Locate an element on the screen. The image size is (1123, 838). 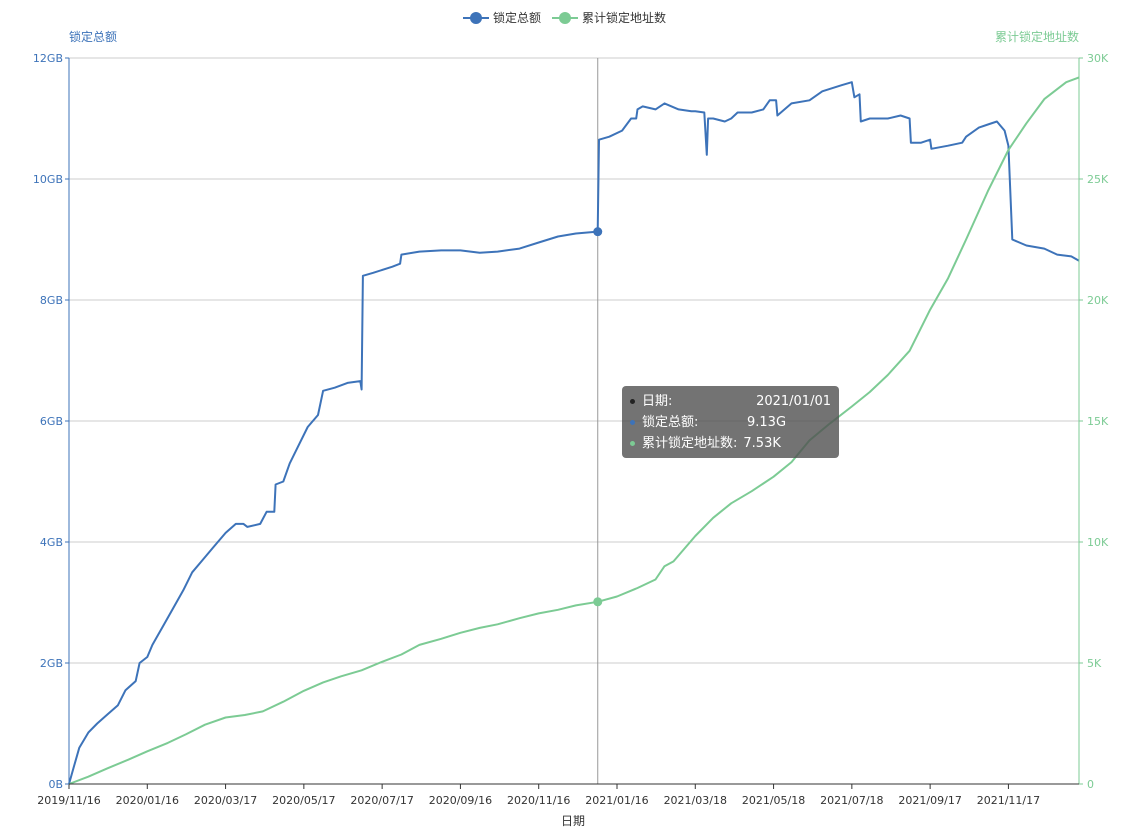
x-axis-title: 日期 is located at coordinates (573, 821).